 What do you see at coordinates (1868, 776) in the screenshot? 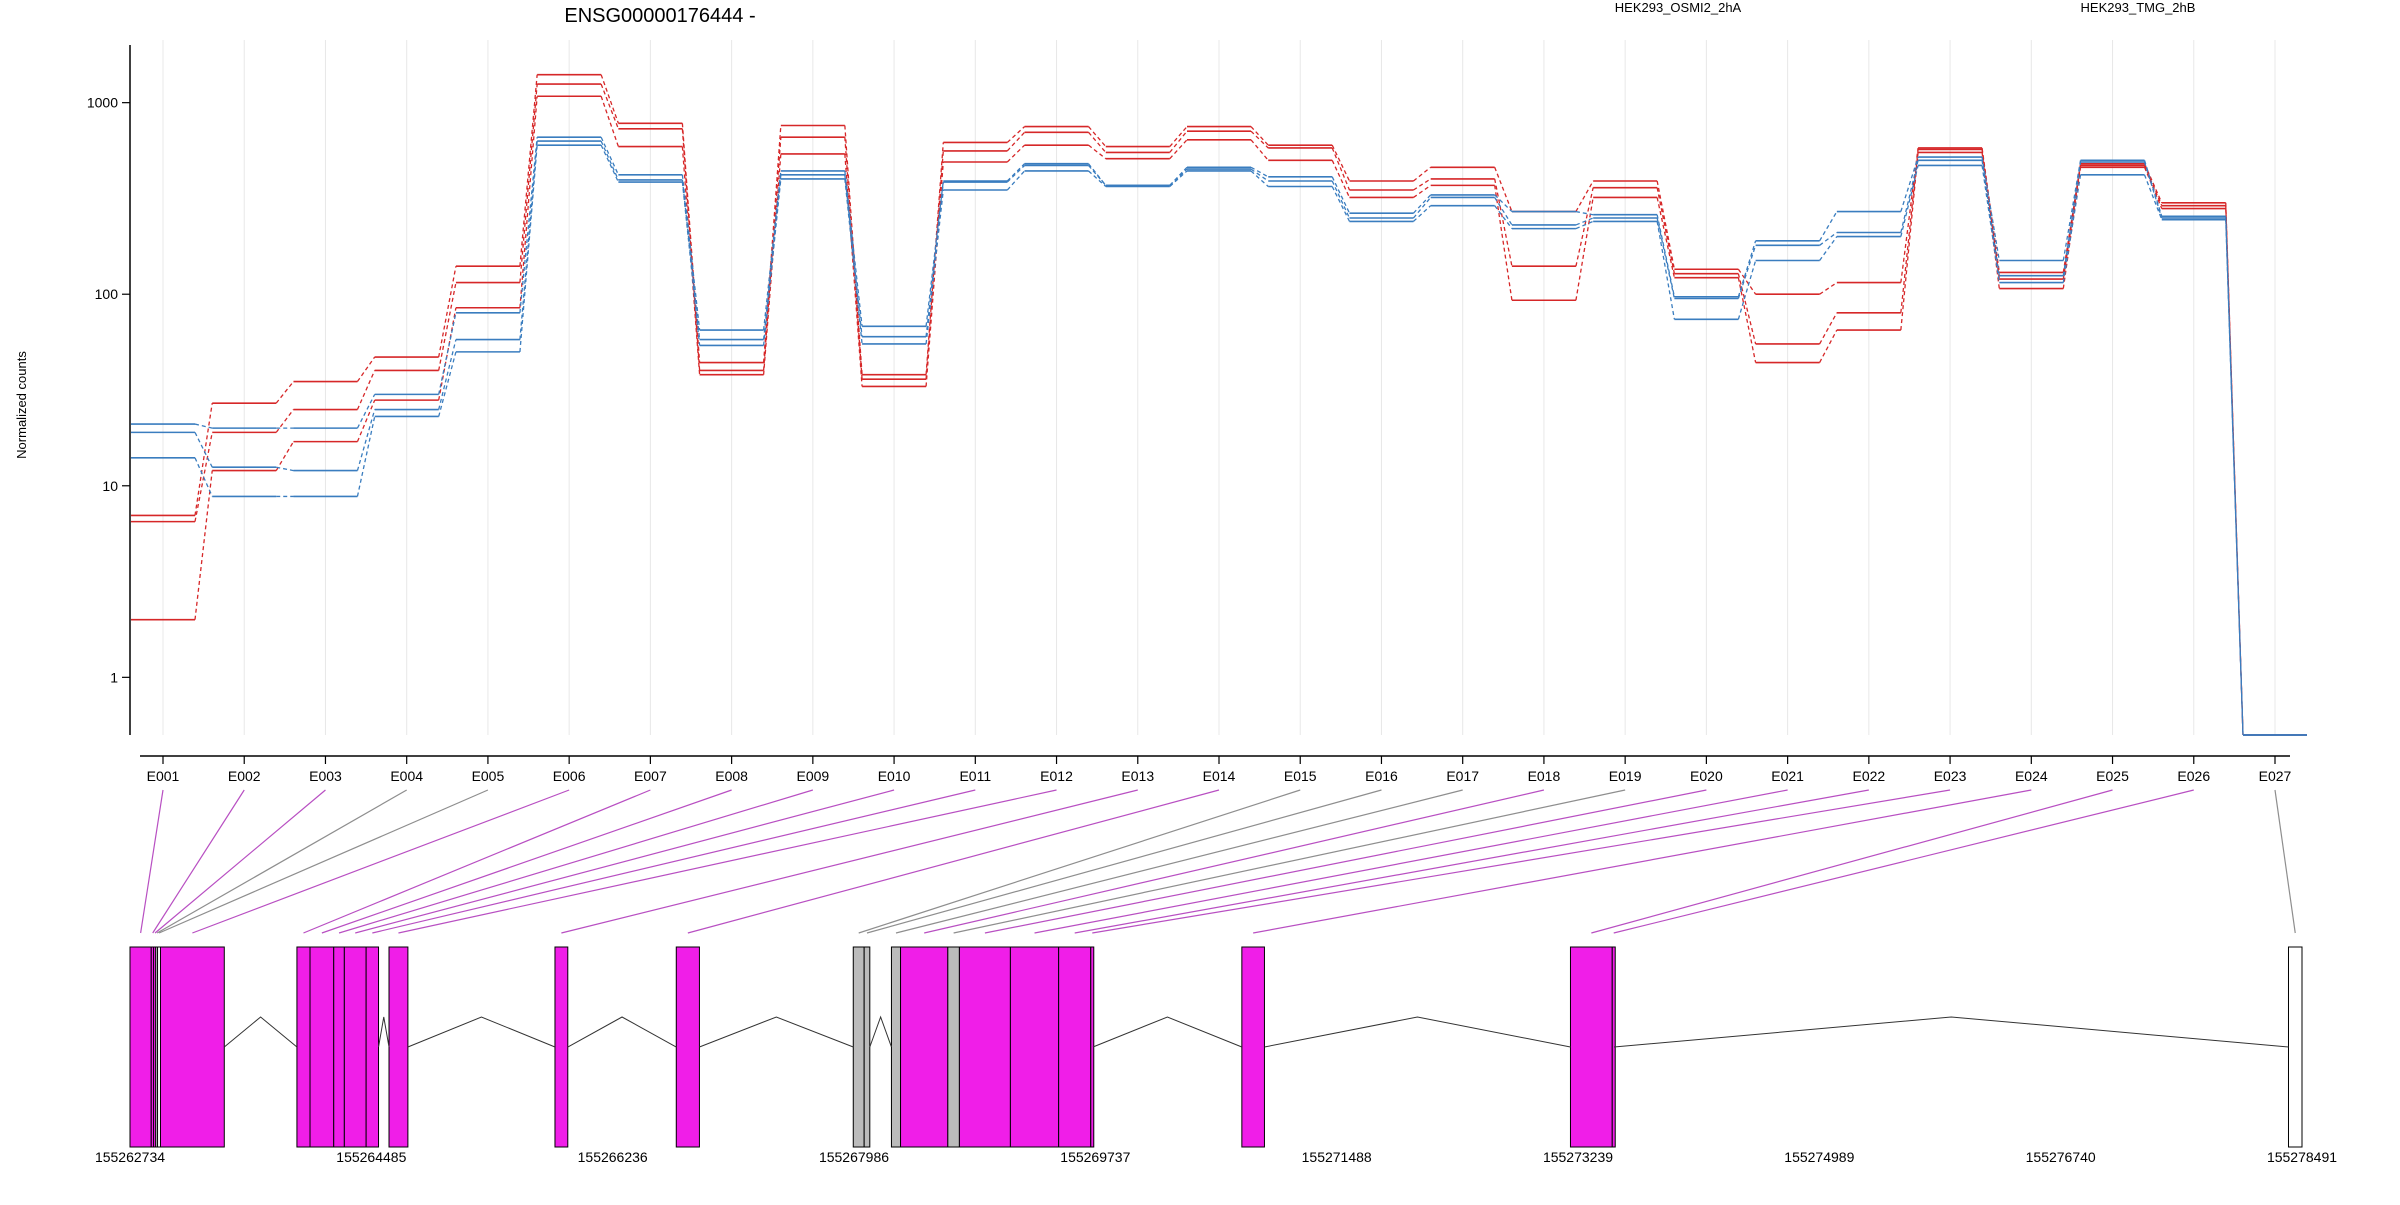
I see `x-tick-label: E022` at bounding box center [1868, 776].